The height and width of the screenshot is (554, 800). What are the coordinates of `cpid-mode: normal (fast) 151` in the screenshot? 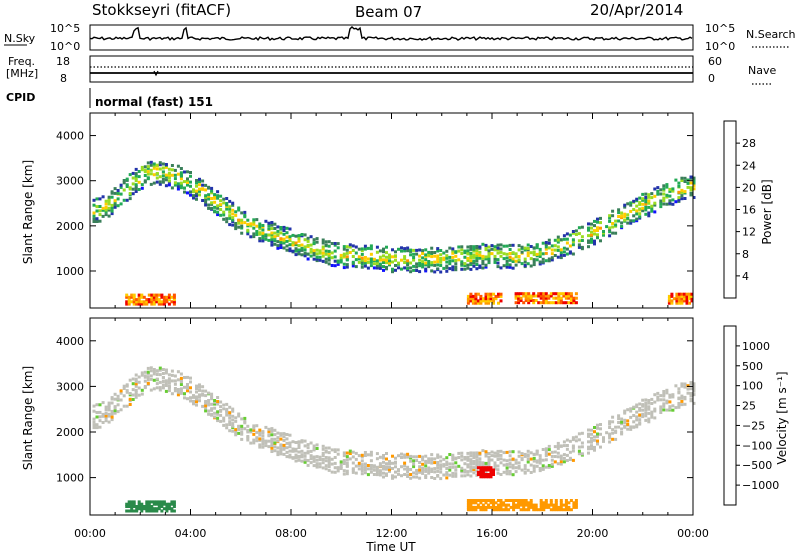 It's located at (154, 102).